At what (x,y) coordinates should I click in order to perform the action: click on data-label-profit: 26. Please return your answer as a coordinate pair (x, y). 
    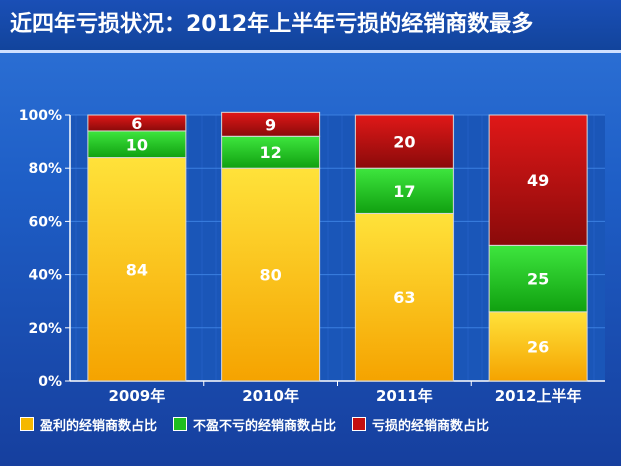
    Looking at the image, I should click on (538, 346).